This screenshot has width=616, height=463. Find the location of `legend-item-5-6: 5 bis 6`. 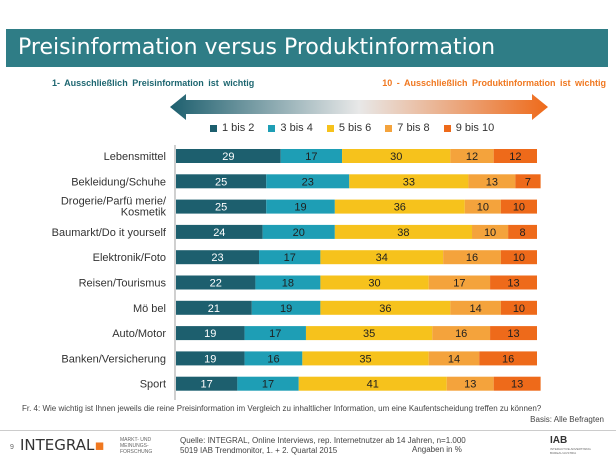

legend-item-5-6: 5 bis 6 is located at coordinates (349, 128).